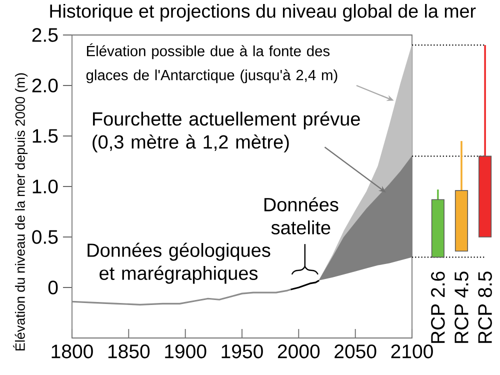  I want to click on chart-title: Historique et projections du niveau global de la mer, so click(263, 13).